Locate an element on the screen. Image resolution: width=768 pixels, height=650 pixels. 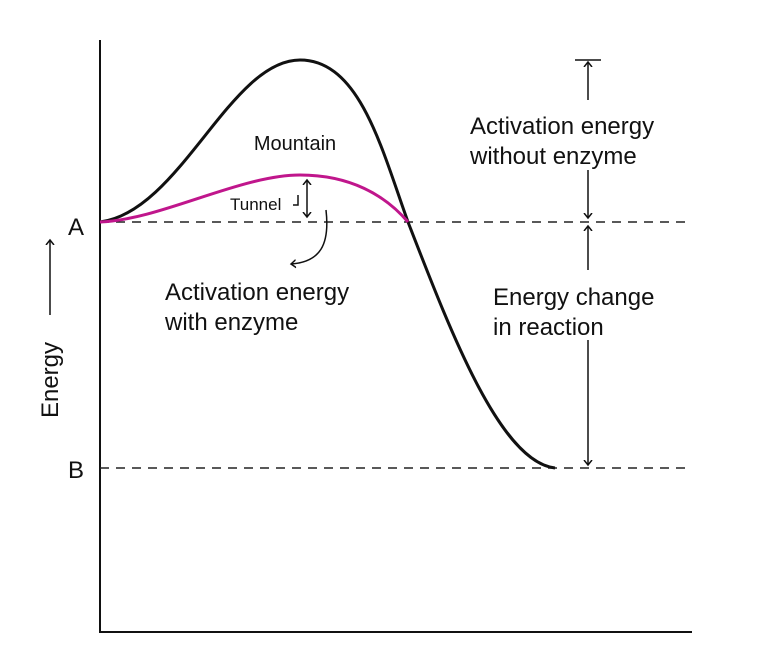
enzyme-arrow is located at coordinates (309, 236).